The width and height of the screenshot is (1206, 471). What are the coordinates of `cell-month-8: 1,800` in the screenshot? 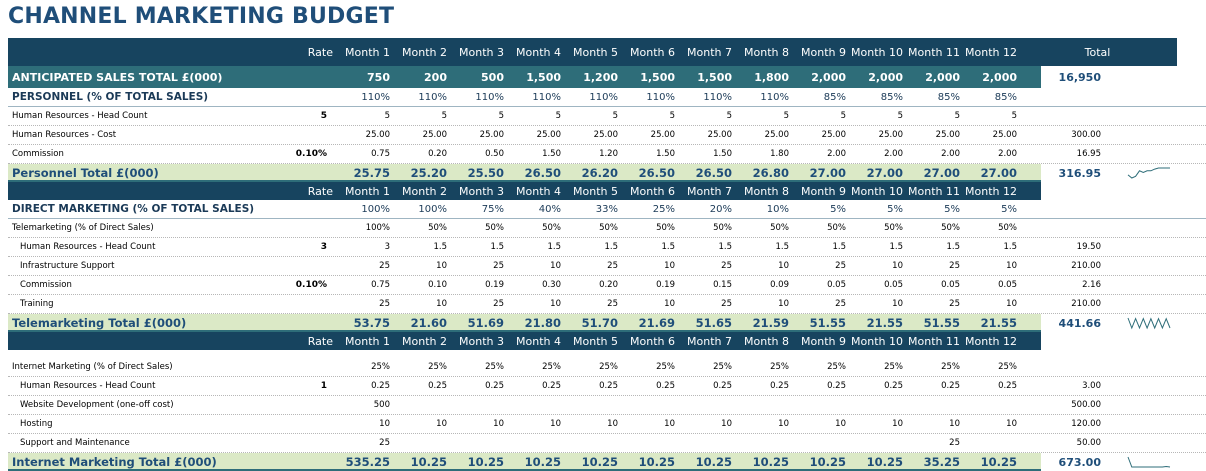 It's located at (771, 77).